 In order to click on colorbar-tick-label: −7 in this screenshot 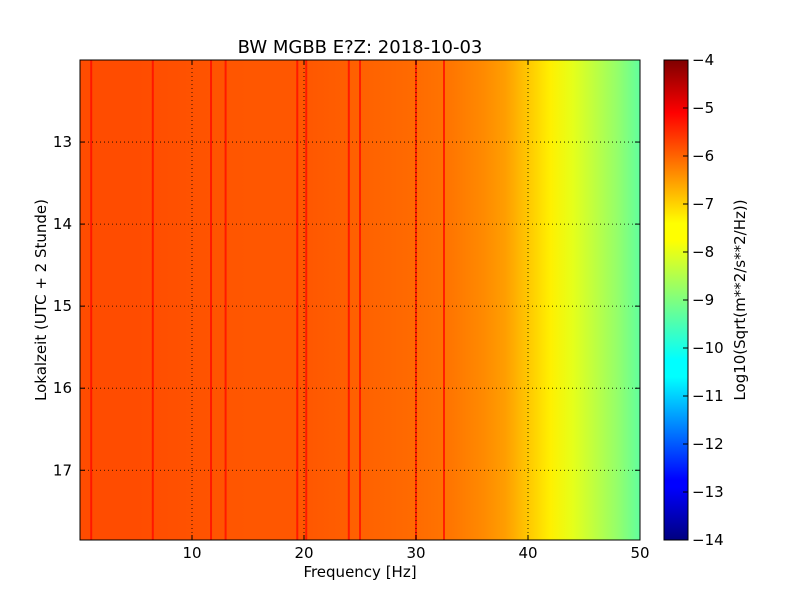, I will do `click(703, 204)`.